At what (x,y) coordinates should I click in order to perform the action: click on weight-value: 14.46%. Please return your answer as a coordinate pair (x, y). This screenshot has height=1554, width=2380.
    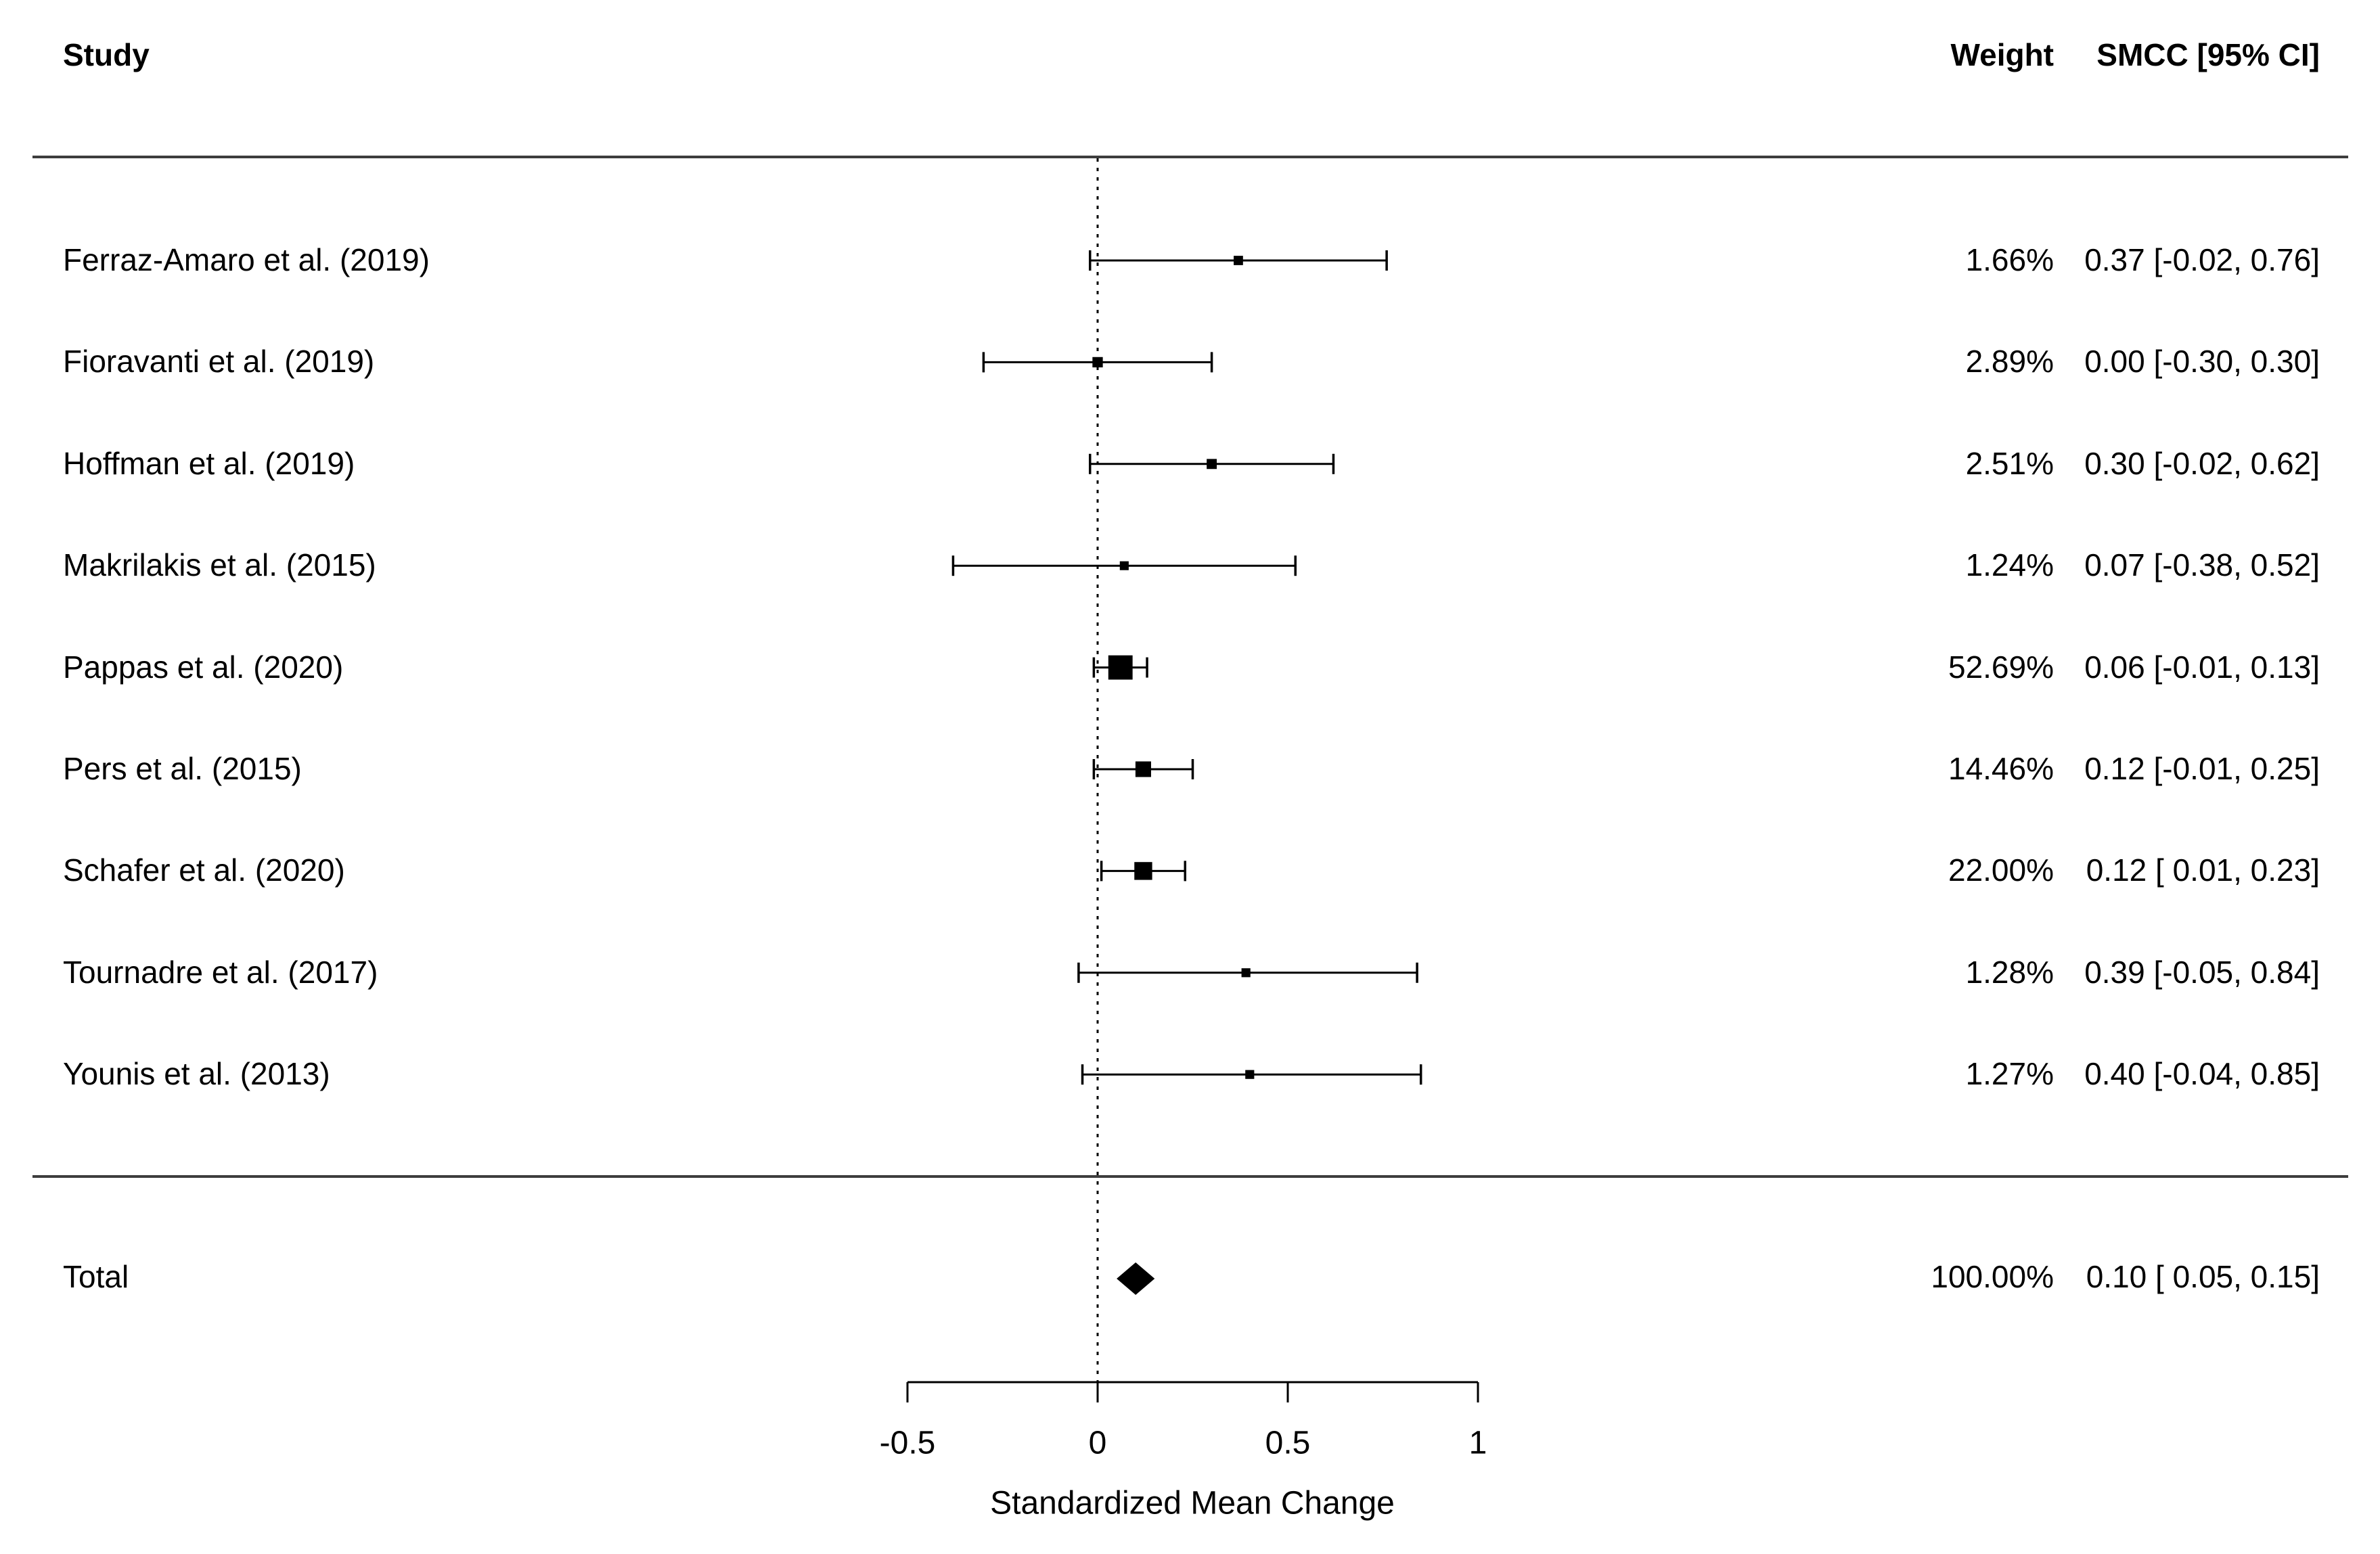
    Looking at the image, I should click on (2001, 769).